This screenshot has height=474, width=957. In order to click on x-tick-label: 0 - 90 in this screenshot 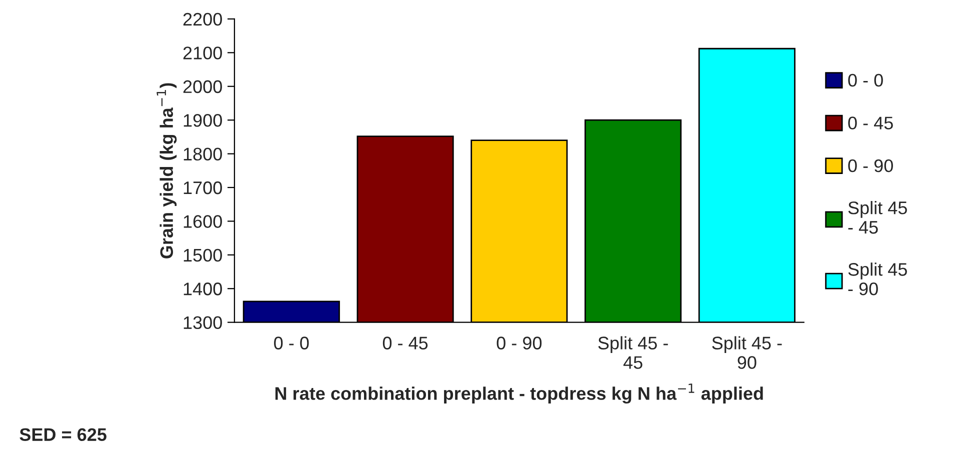, I will do `click(519, 343)`.